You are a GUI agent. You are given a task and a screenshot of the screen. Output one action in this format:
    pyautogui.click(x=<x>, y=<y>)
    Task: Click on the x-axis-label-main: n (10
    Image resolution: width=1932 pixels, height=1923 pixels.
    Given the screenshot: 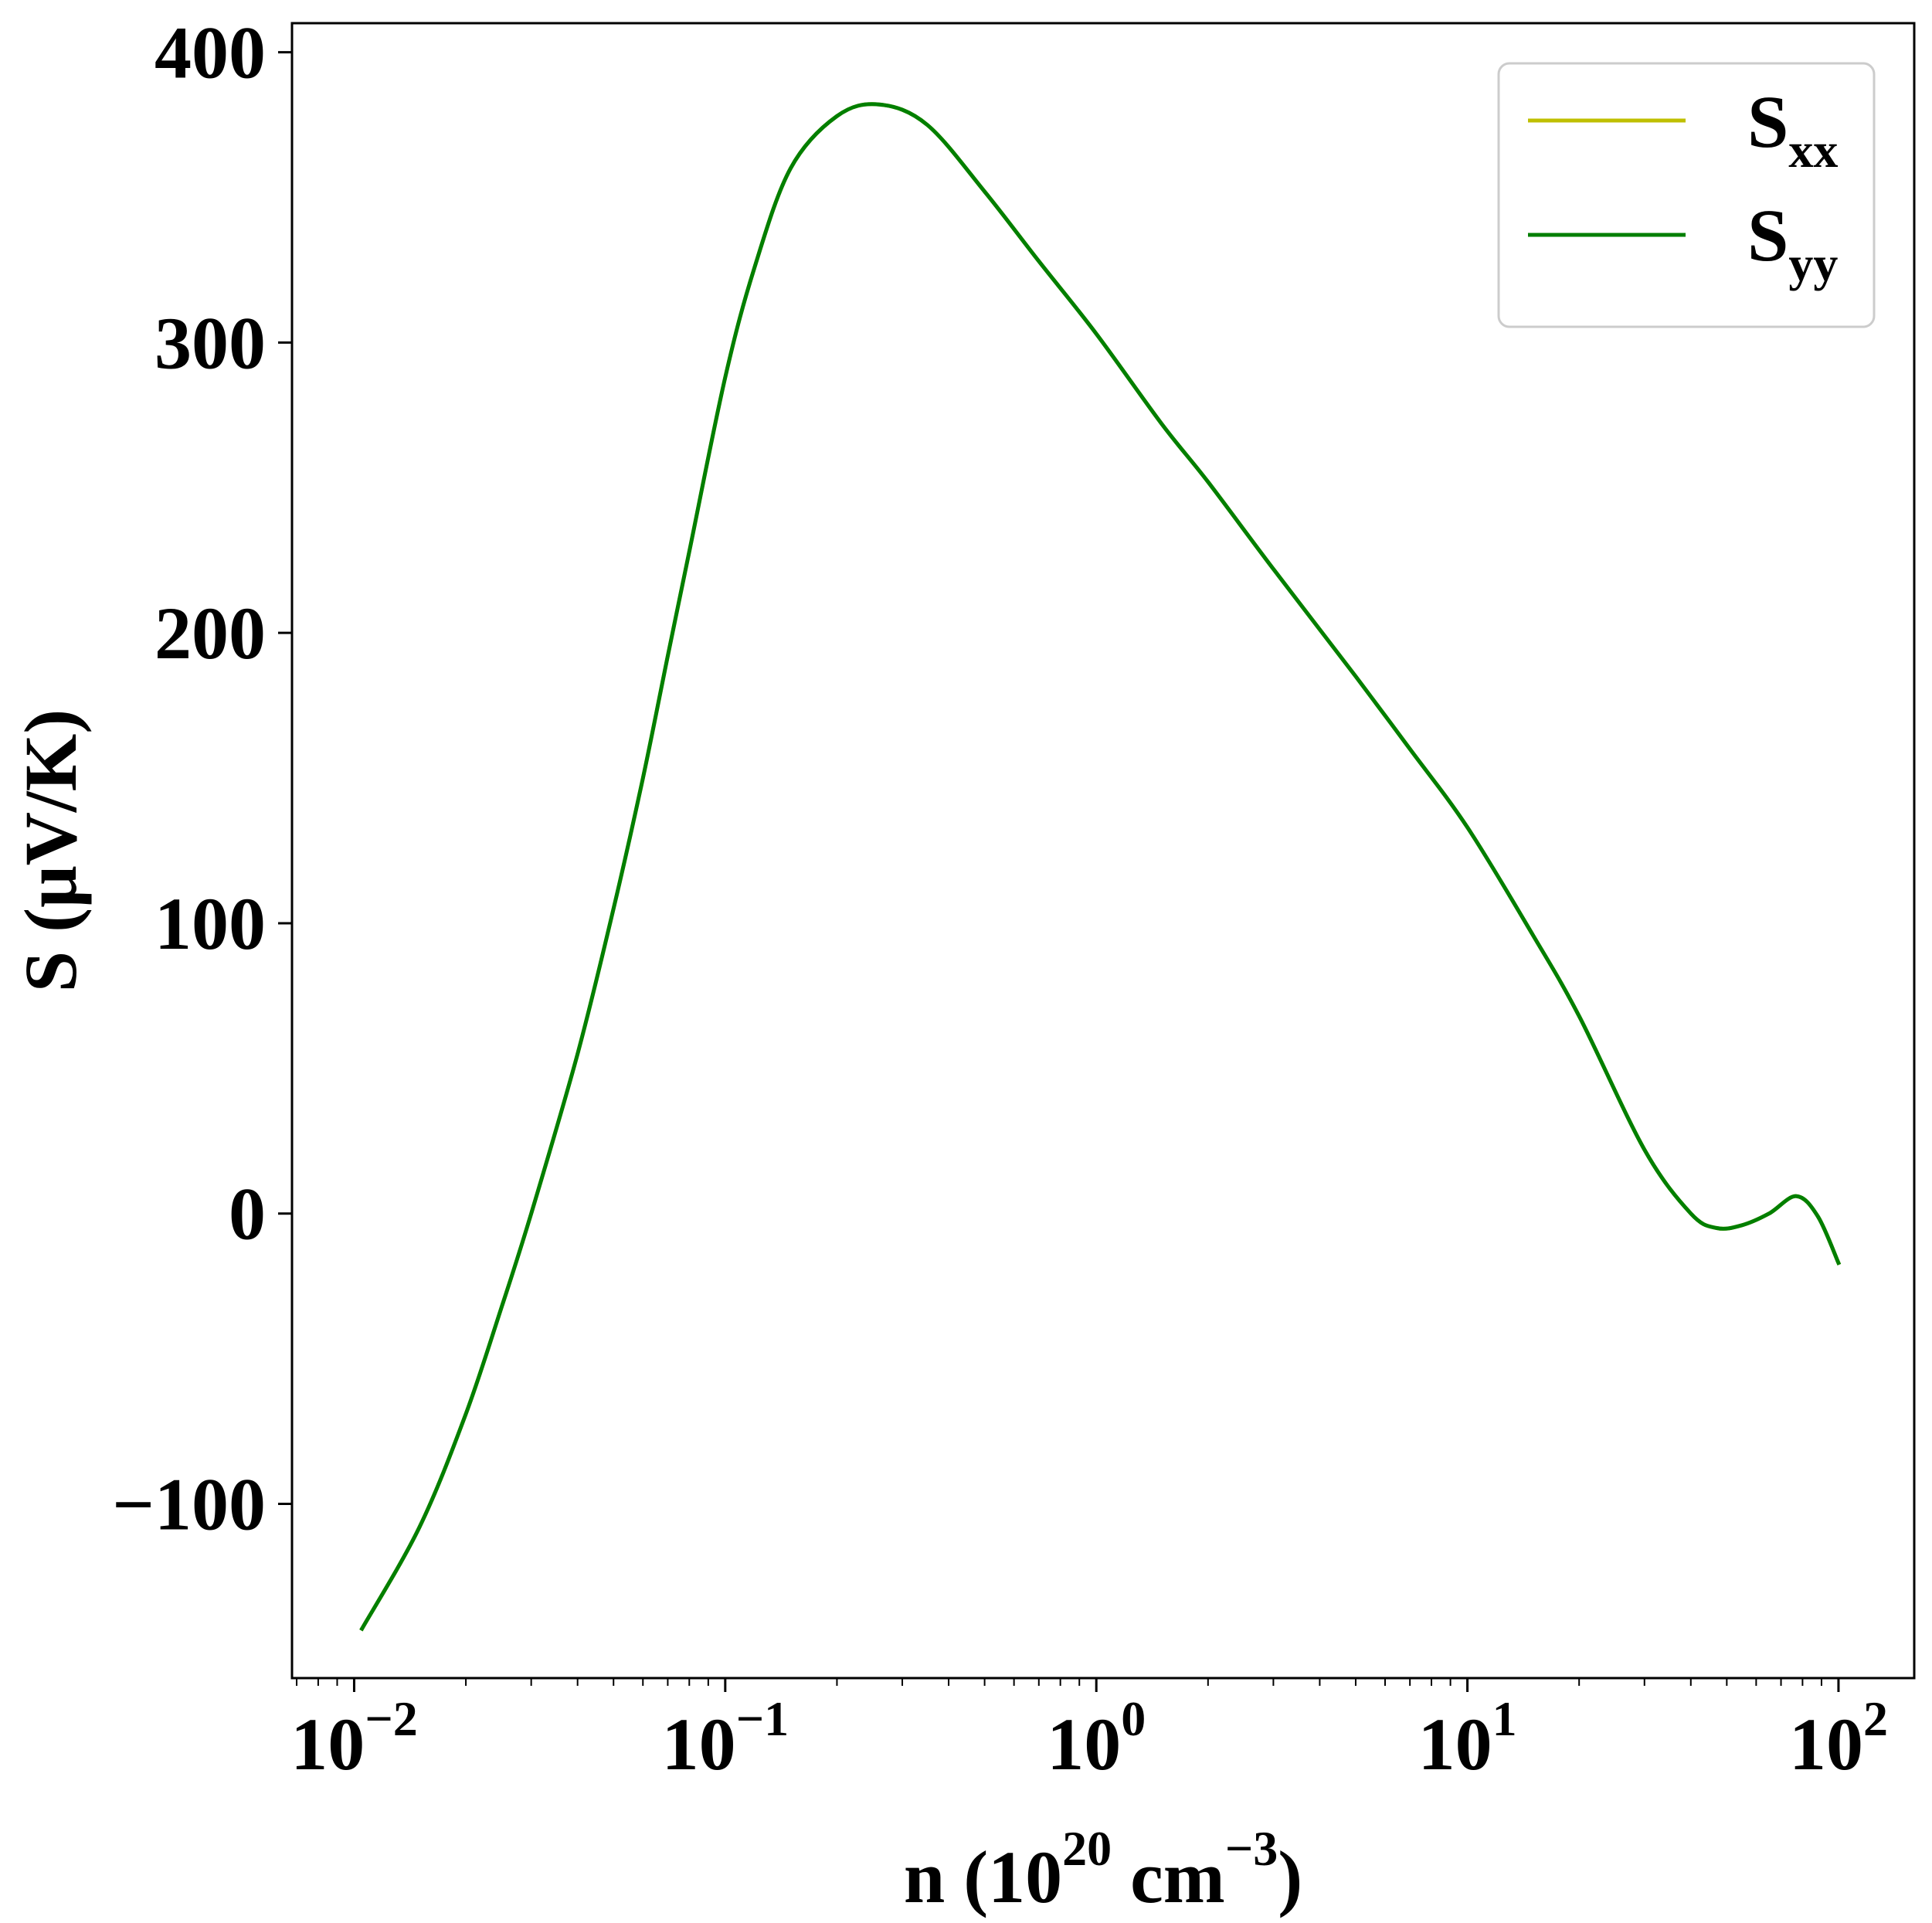 What is the action you would take?
    pyautogui.click(x=983, y=1877)
    